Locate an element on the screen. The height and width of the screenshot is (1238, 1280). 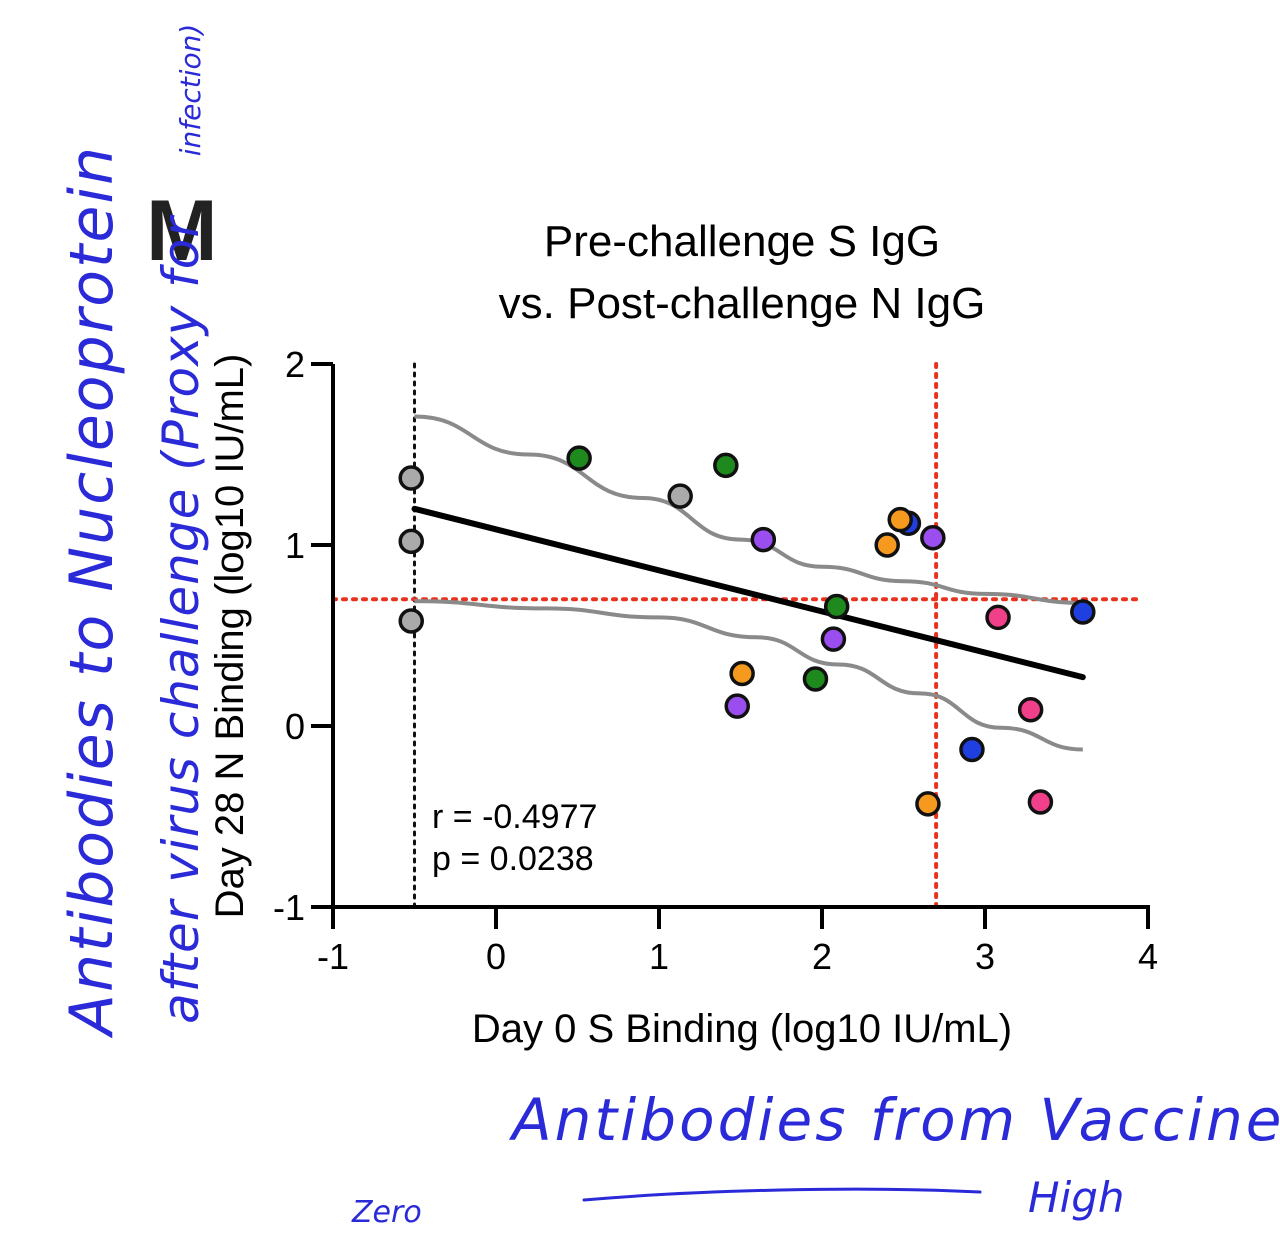
y-axis-label: Day 28 N Binding (log10 IU/mL) is located at coordinates (230, 636).